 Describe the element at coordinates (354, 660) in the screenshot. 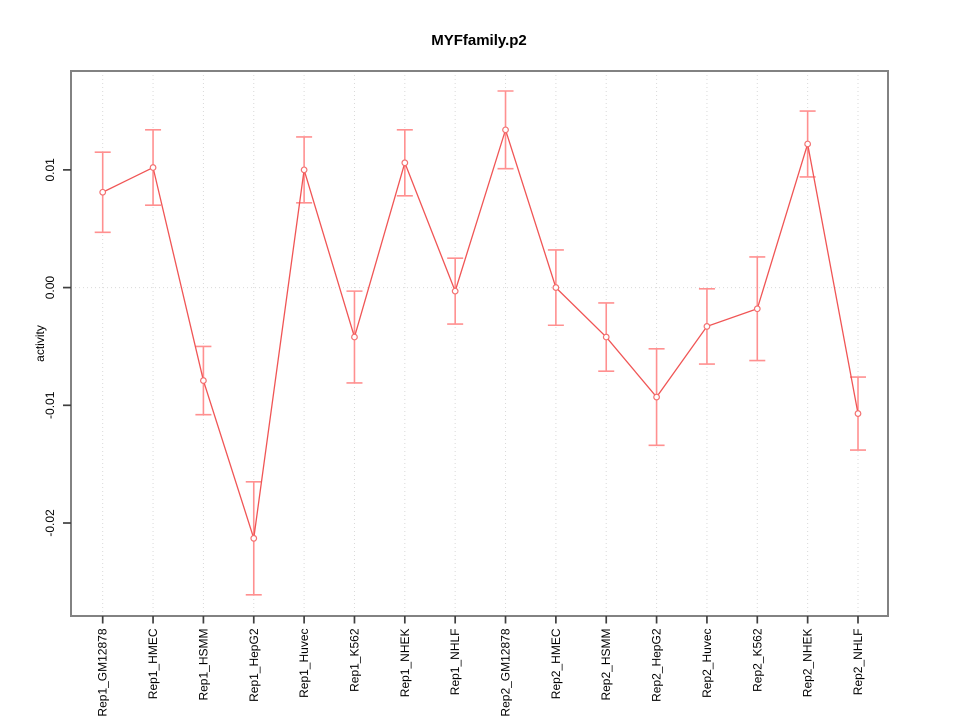

I see `x-tick-label: Rep1_K562` at that location.